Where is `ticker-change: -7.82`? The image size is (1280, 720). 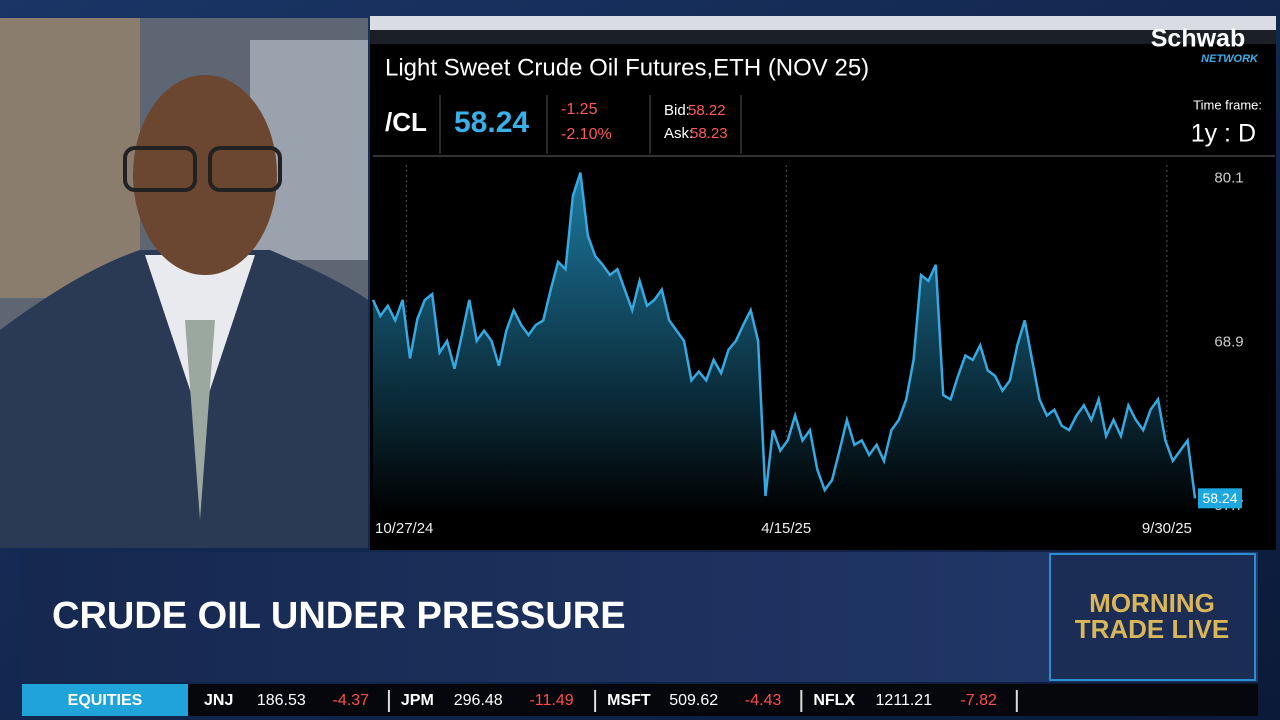
ticker-change: -7.82 is located at coordinates (978, 700).